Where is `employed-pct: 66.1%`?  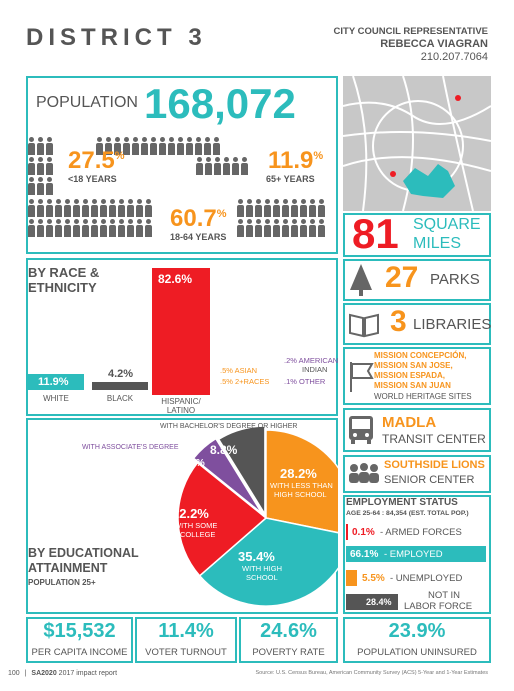 employed-pct: 66.1% is located at coordinates (364, 554).